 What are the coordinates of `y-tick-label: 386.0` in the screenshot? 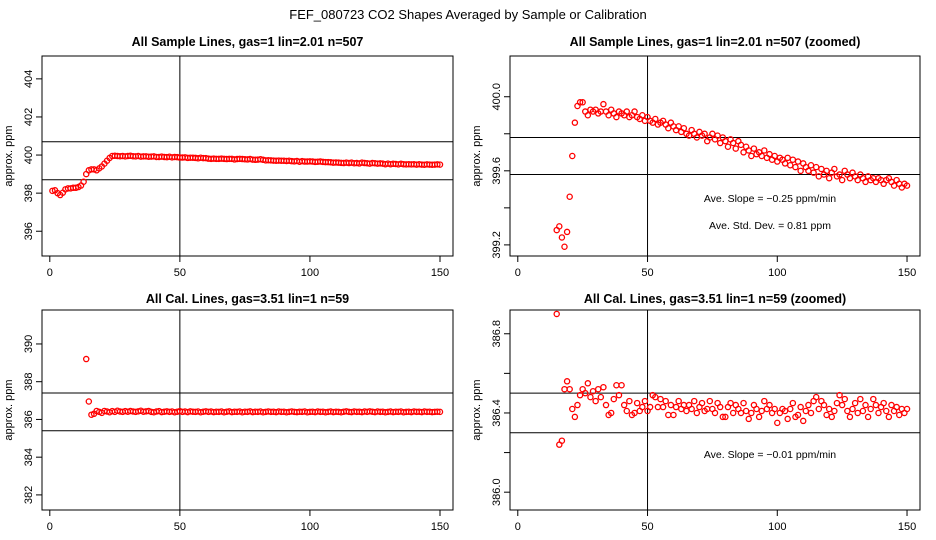 It's located at (497, 492).